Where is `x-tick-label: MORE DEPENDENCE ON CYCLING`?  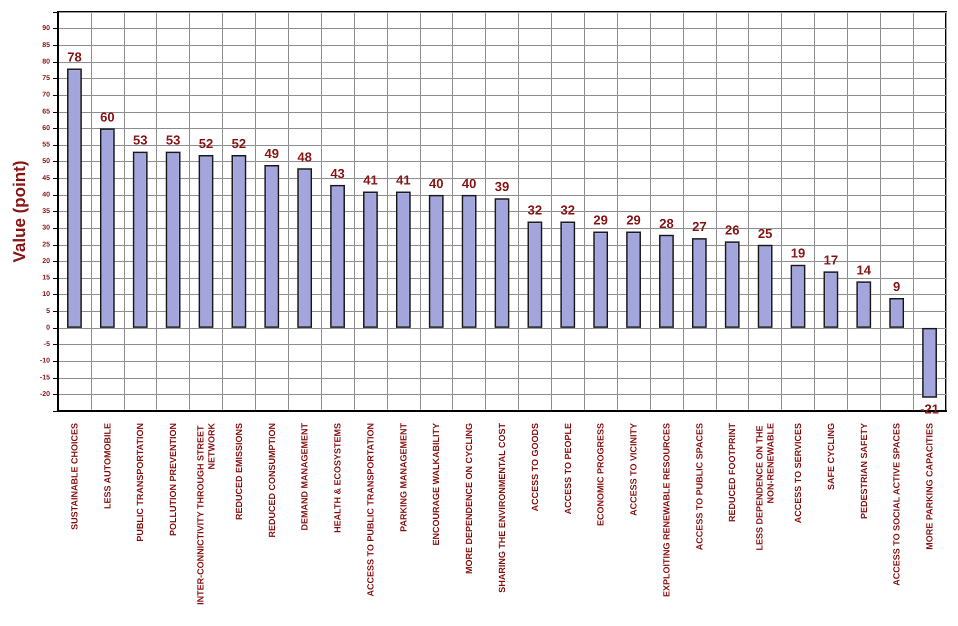 x-tick-label: MORE DEPENDENCE ON CYCLING is located at coordinates (469, 498).